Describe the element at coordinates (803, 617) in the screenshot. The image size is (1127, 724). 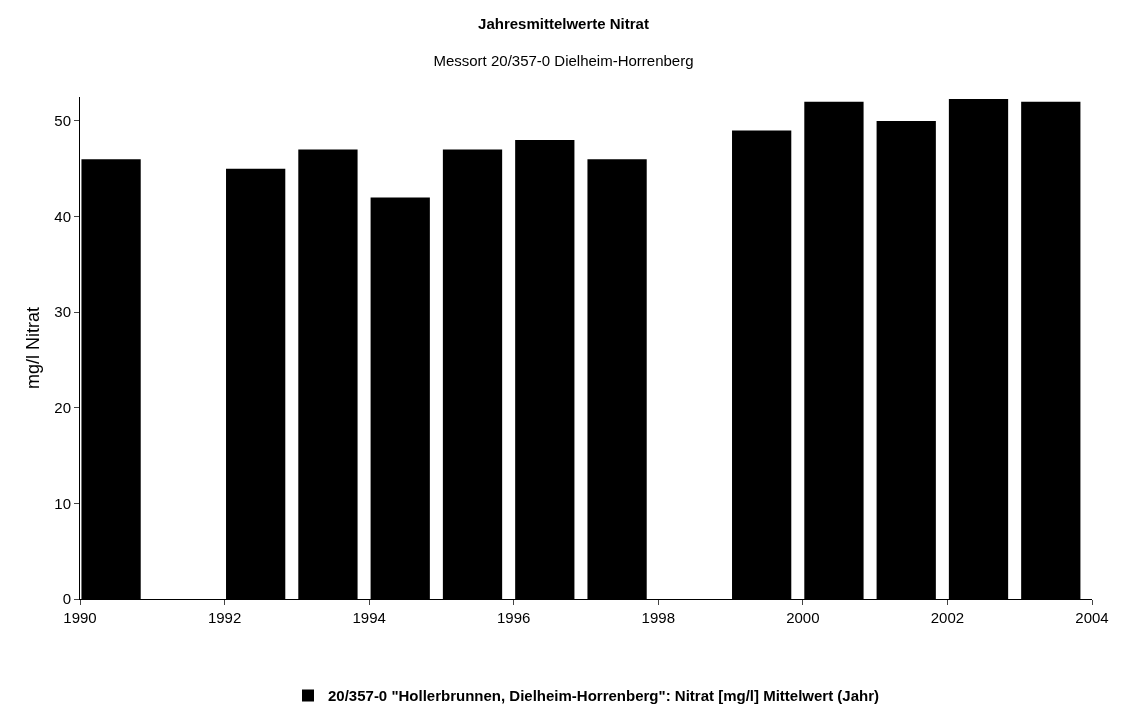
I see `x-tick-label: 2000` at that location.